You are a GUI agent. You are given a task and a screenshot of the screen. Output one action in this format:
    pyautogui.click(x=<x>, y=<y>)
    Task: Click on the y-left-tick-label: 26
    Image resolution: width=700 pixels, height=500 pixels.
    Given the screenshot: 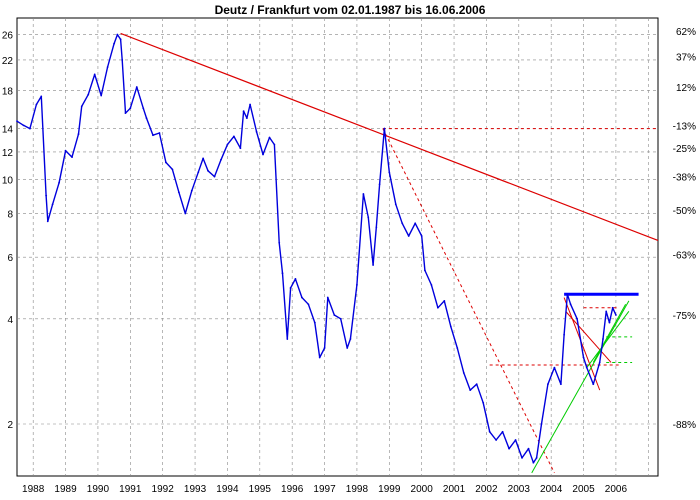 What is the action you would take?
    pyautogui.click(x=8, y=36)
    